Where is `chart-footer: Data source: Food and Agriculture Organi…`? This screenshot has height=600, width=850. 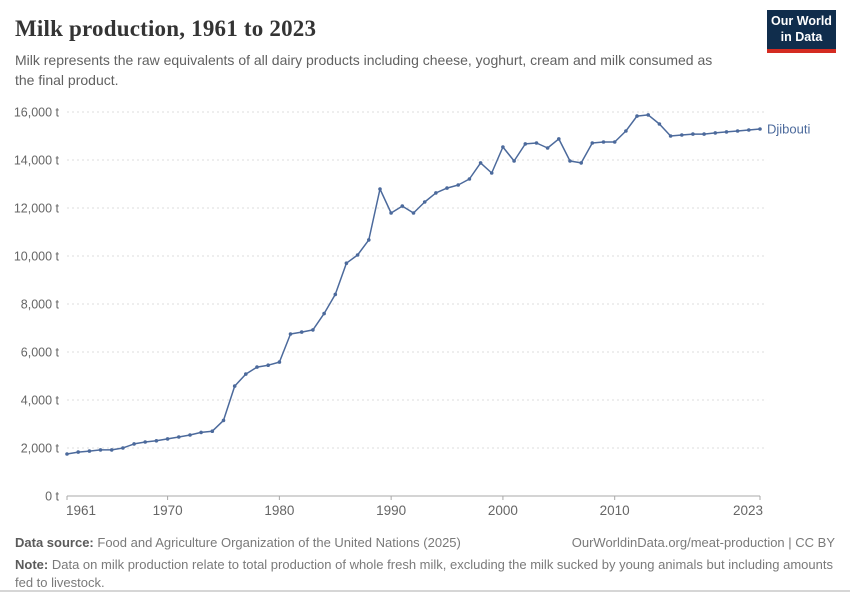 chart-footer: Data source: Food and Agriculture Organi… is located at coordinates (425, 559).